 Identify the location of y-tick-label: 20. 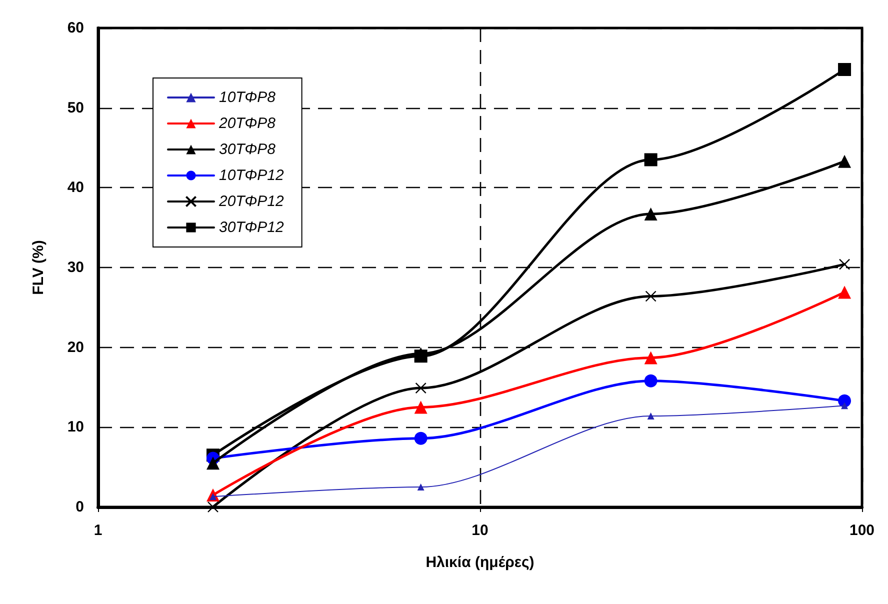
(75, 347).